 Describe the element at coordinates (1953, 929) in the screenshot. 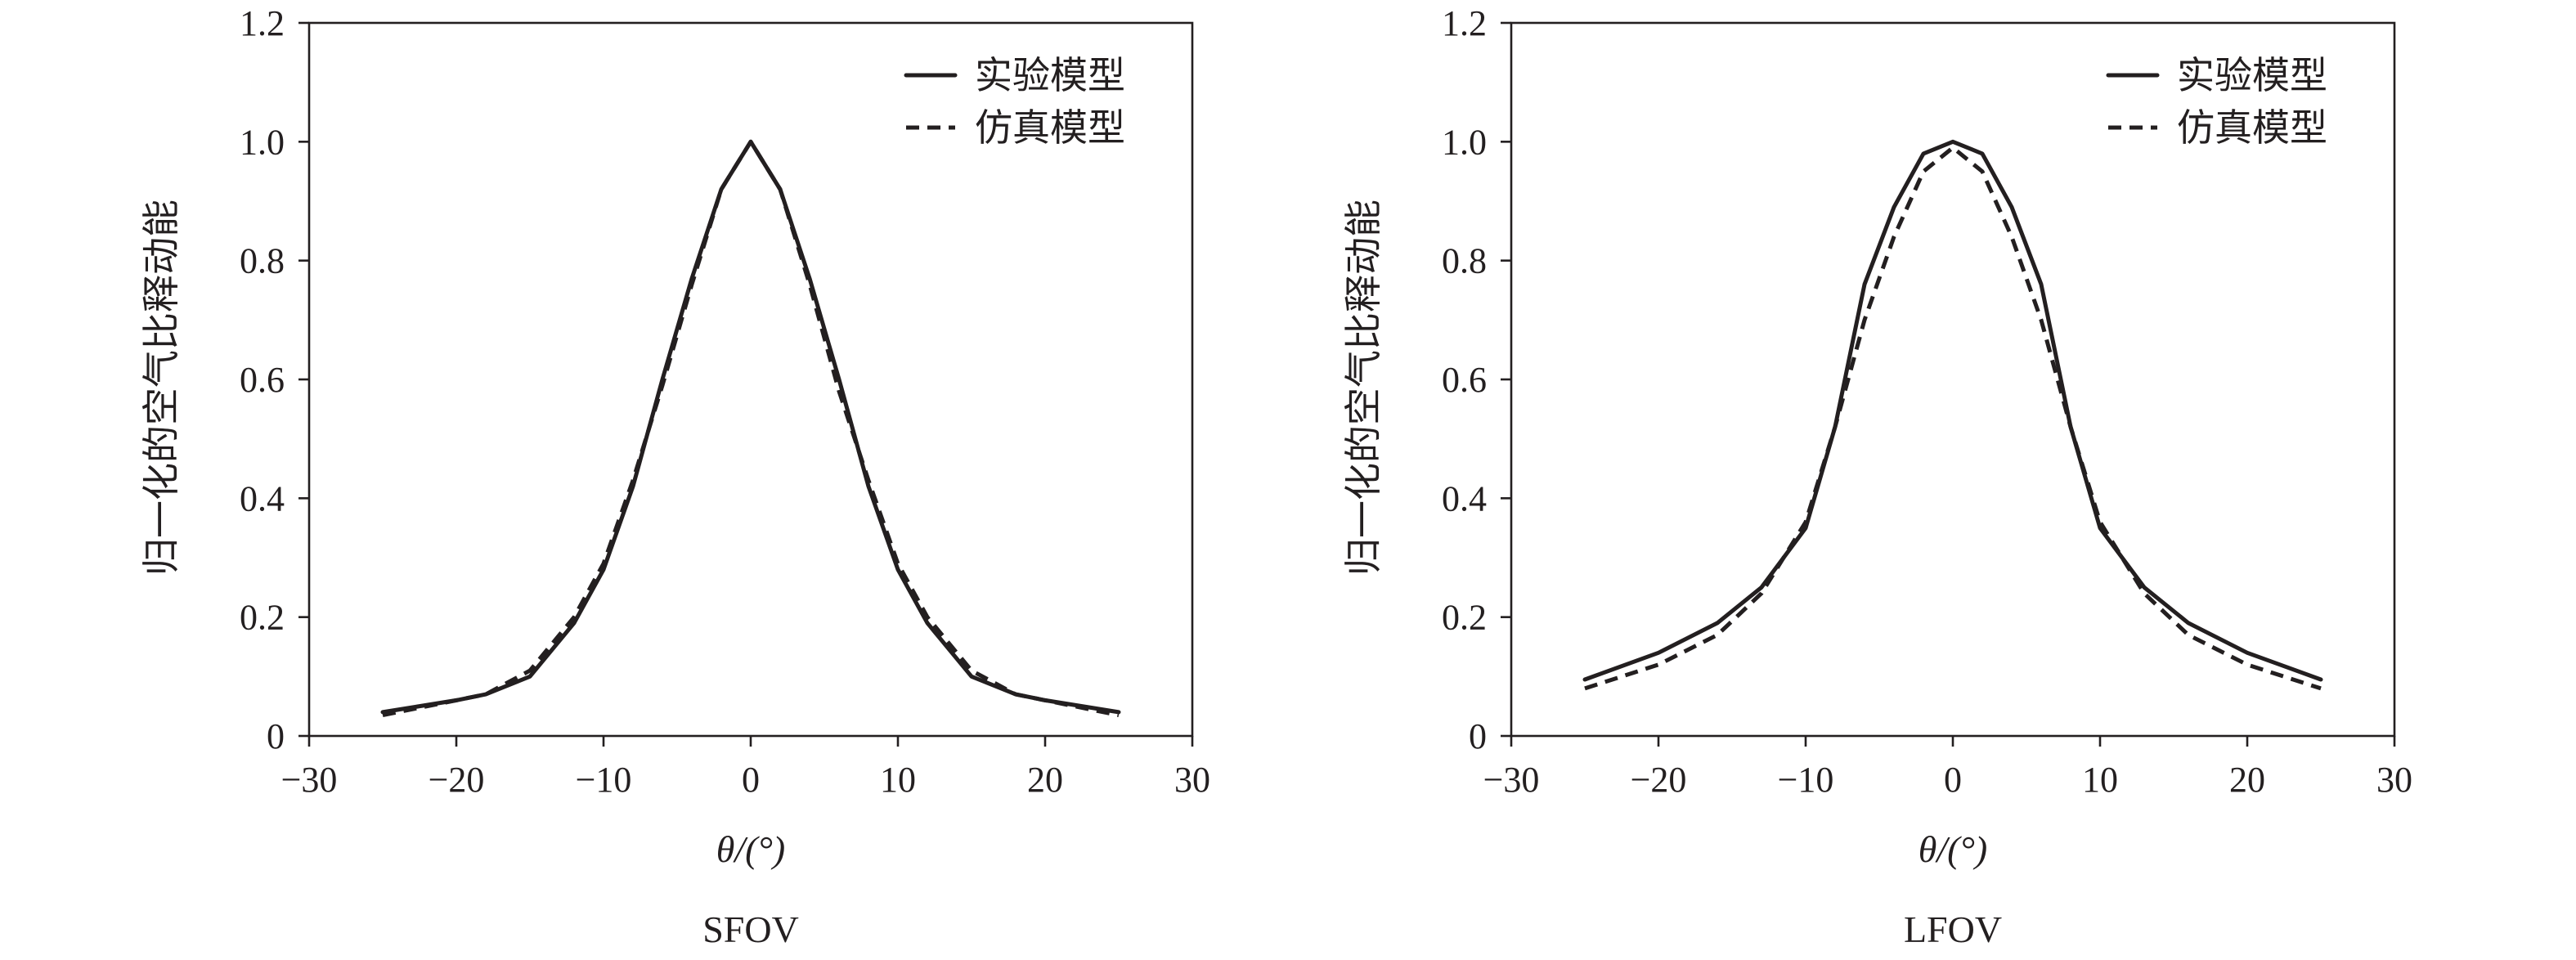

I see `panel-caption: LFOV` at that location.